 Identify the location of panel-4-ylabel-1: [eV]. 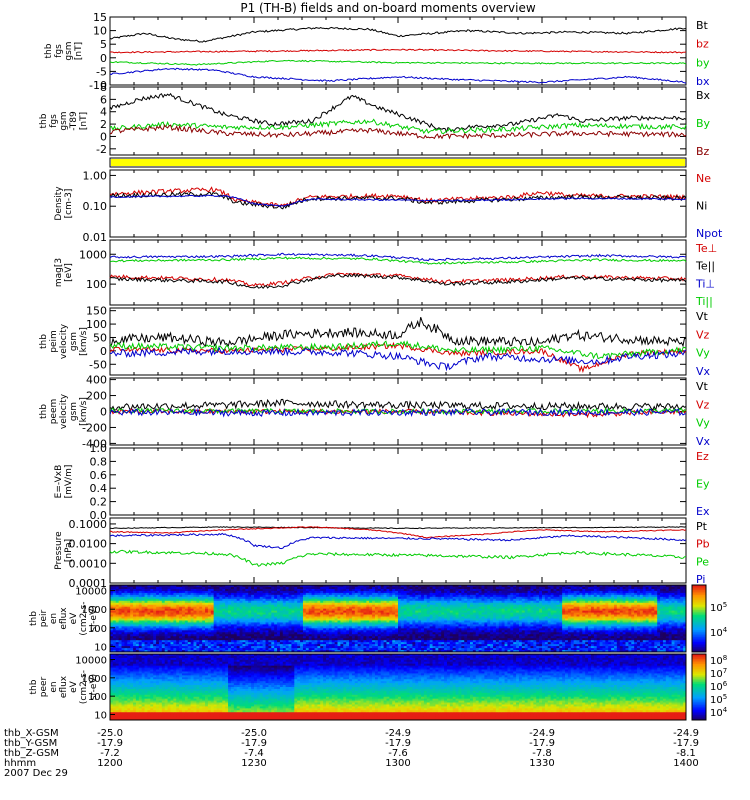
(69, 272).